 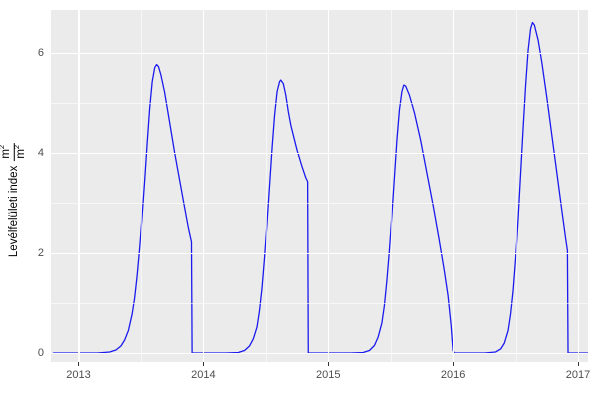 I want to click on x-tick-label: 2014, so click(x=203, y=375).